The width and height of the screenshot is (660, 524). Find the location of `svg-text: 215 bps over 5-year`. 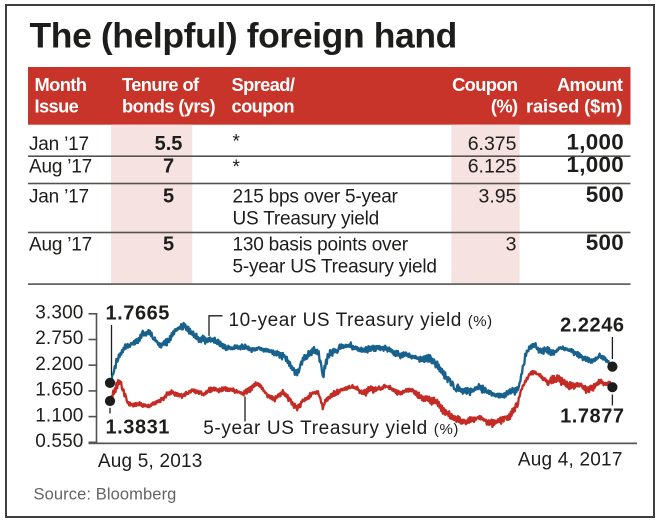

svg-text: 215 bps over 5-year is located at coordinates (316, 197).